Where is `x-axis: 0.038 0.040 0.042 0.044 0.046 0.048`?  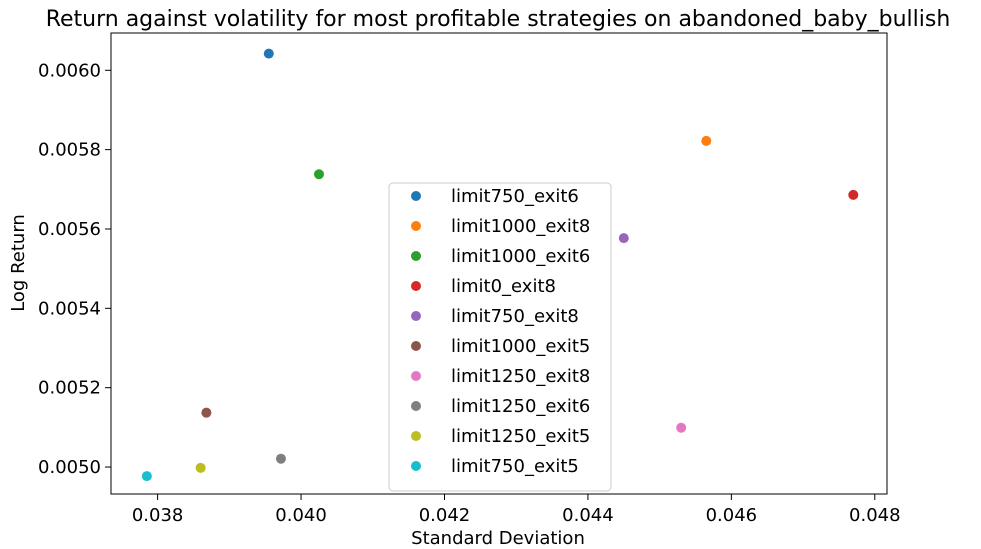 x-axis: 0.038 0.040 0.042 0.044 0.046 0.048 is located at coordinates (516, 510).